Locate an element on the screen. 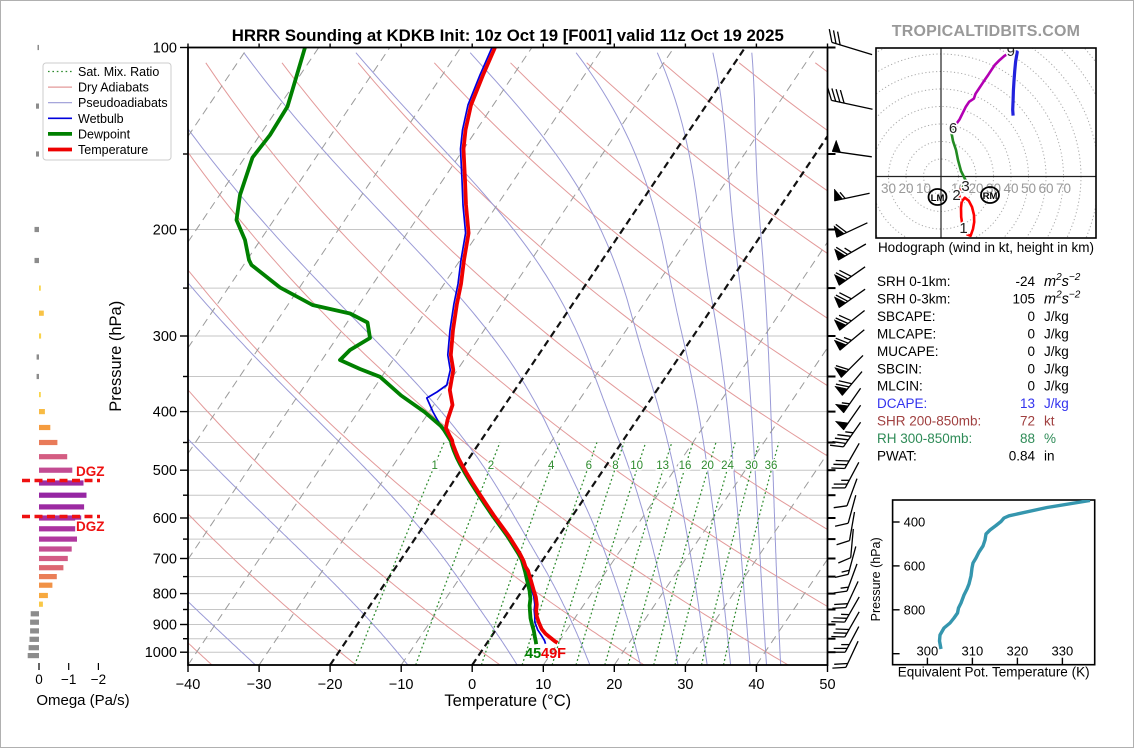 This screenshot has height=753, width=1134. svg-text: 45 is located at coordinates (533, 654).